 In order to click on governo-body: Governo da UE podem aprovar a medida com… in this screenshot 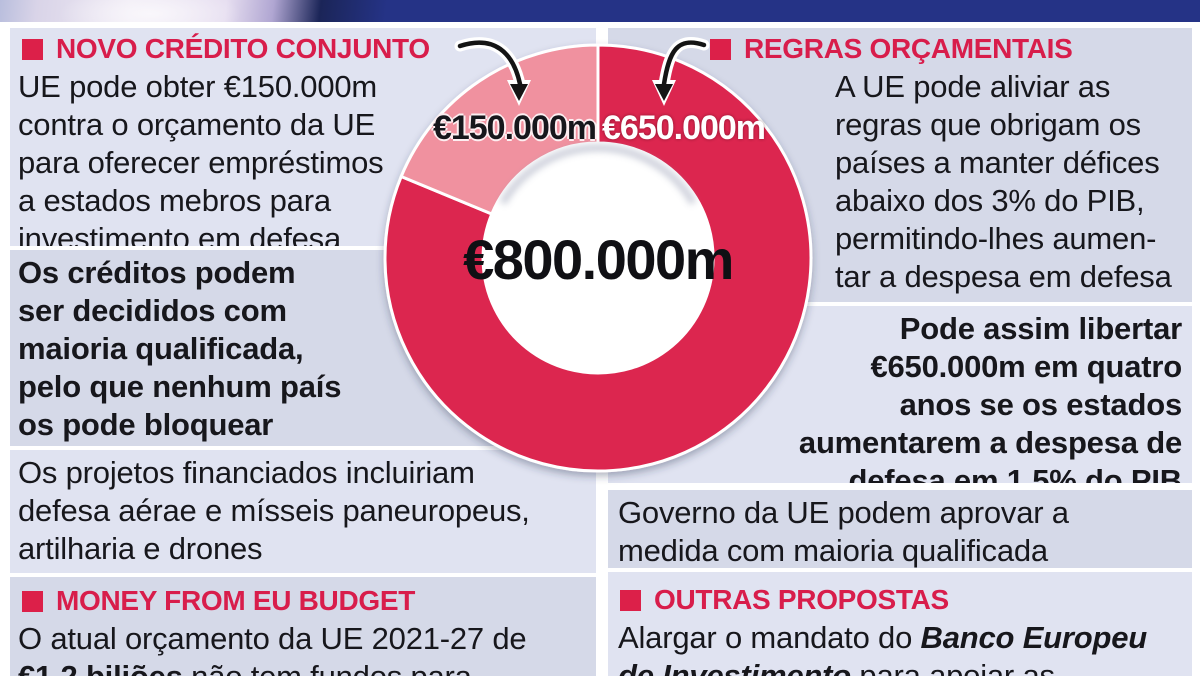, I will do `click(843, 531)`.